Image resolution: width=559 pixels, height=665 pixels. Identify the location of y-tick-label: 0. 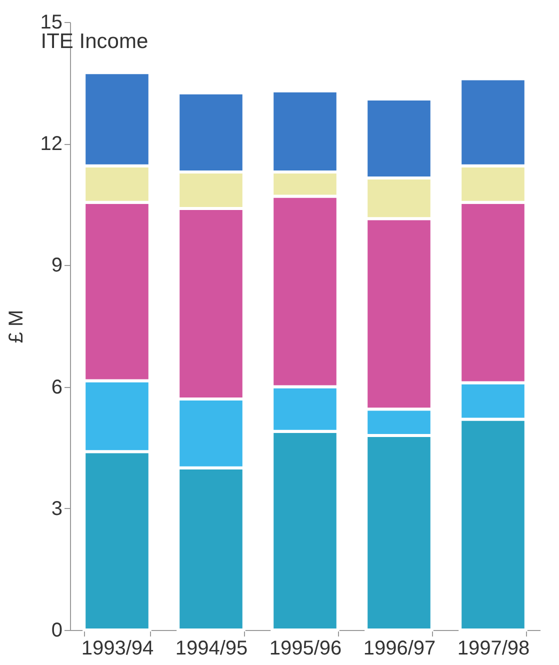
(56, 631).